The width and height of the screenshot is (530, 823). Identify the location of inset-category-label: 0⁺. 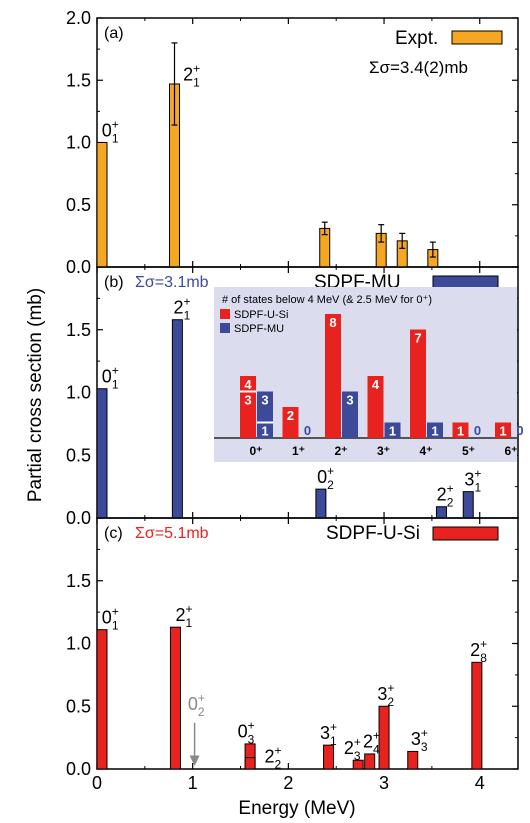
(255, 451).